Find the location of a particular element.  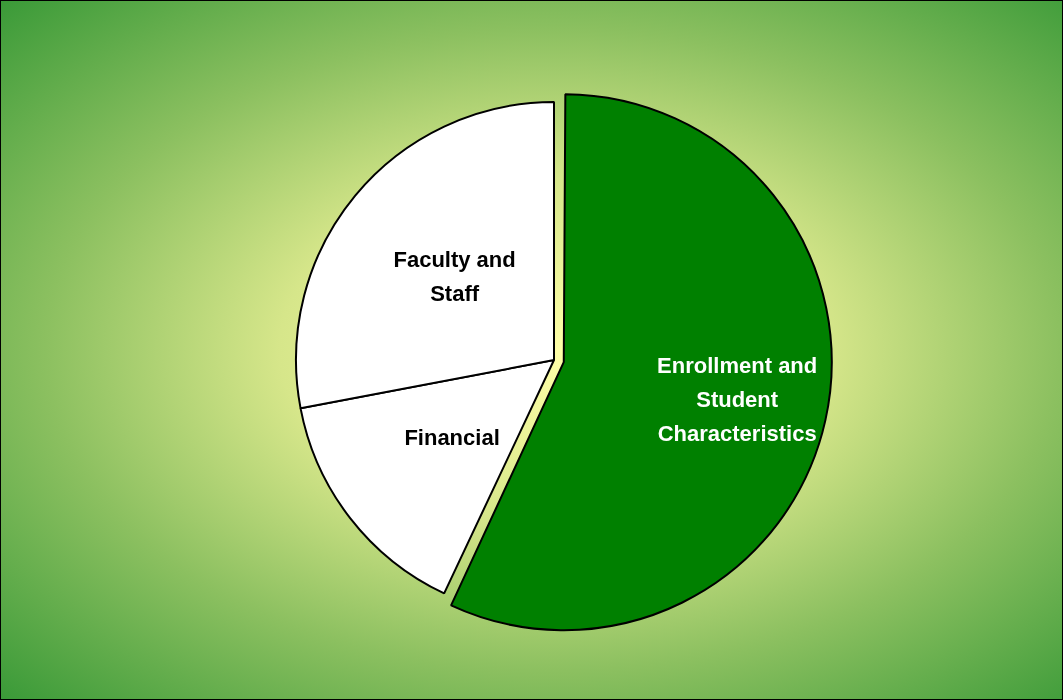

slice-label: Faculty and Staff is located at coordinates (454, 276).